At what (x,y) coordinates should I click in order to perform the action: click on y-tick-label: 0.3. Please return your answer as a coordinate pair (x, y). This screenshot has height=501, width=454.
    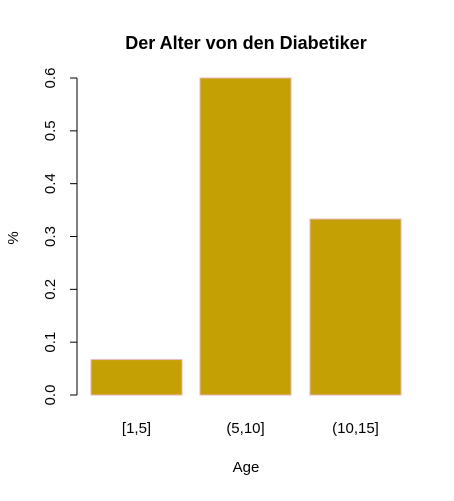
    Looking at the image, I should click on (50, 236).